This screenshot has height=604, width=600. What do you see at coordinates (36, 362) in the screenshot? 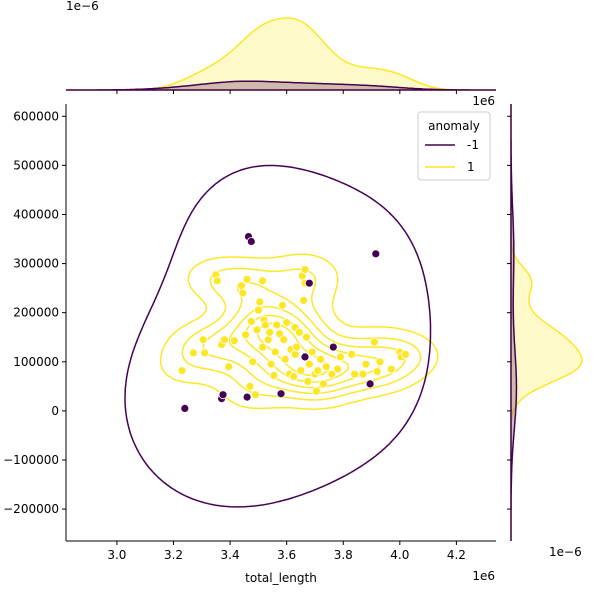
I see `y-tick-label-3: 100000` at bounding box center [36, 362].